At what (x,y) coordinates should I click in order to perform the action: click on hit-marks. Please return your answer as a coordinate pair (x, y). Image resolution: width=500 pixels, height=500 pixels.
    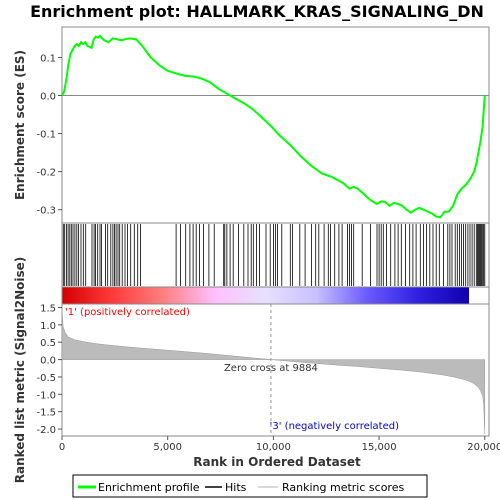
    Looking at the image, I should click on (274, 255).